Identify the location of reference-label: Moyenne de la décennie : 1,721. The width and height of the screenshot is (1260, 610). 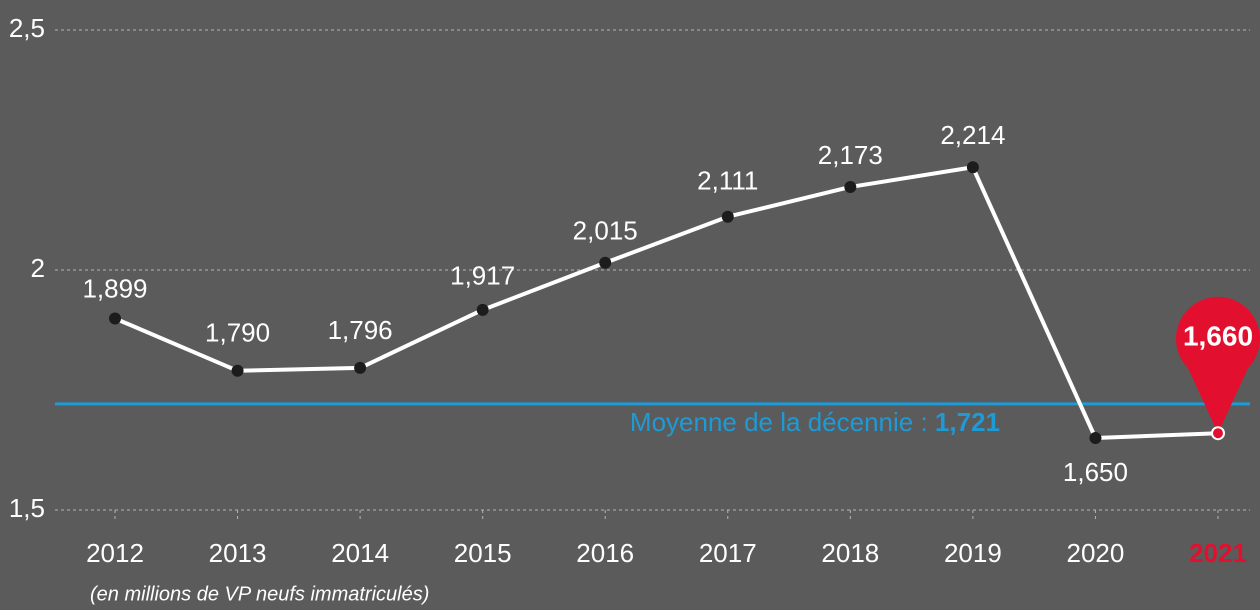
(815, 422).